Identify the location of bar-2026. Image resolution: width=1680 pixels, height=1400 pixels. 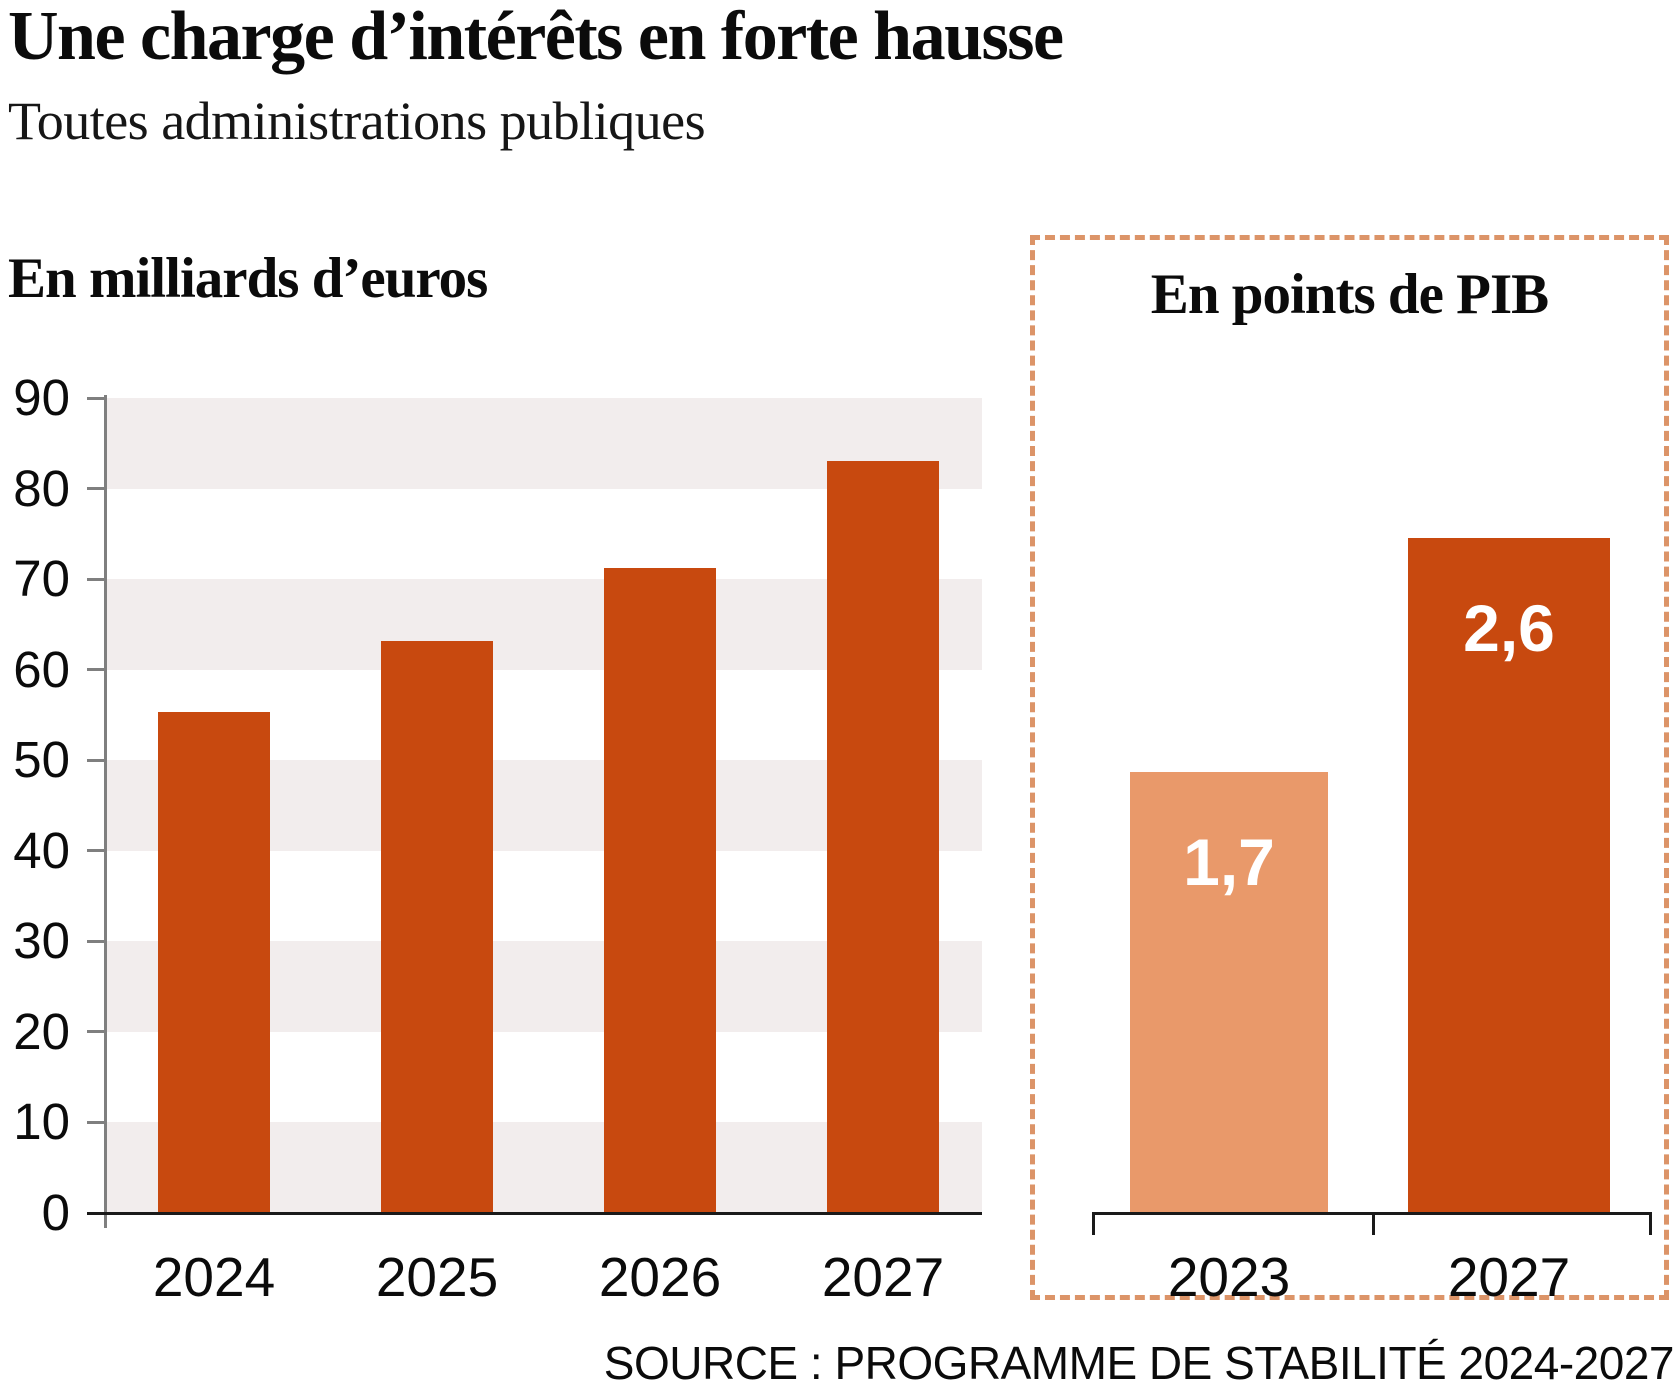
(660, 890).